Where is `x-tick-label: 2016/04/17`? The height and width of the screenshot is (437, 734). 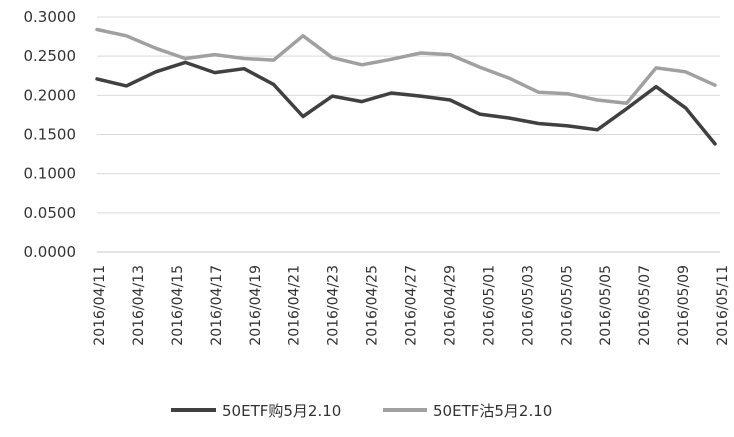
x-tick-label: 2016/04/17 is located at coordinates (217, 305).